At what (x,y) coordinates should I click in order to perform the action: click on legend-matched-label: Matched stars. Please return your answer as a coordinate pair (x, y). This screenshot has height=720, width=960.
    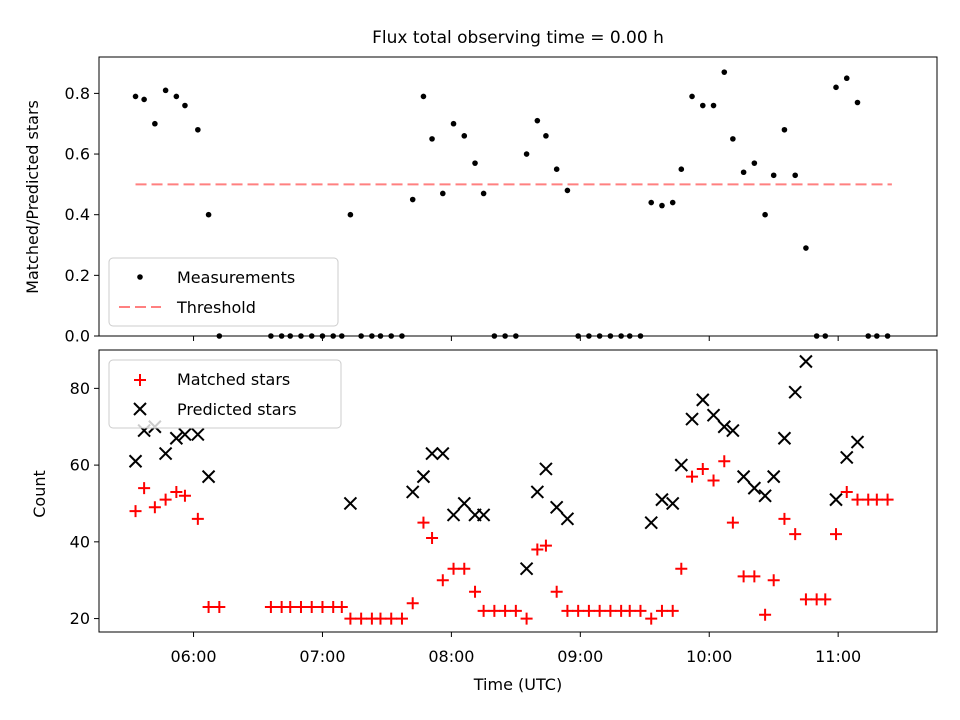
    Looking at the image, I should click on (233, 379).